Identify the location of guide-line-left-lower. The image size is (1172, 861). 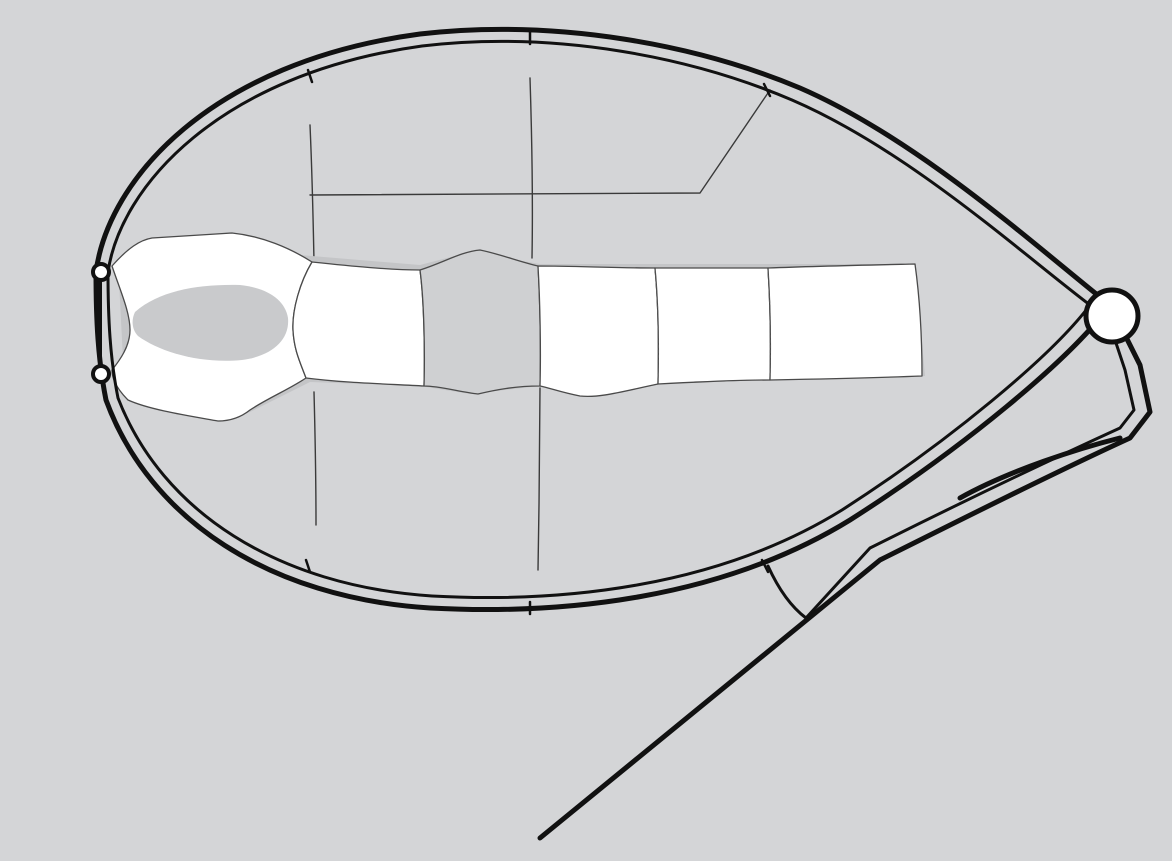
(315, 458).